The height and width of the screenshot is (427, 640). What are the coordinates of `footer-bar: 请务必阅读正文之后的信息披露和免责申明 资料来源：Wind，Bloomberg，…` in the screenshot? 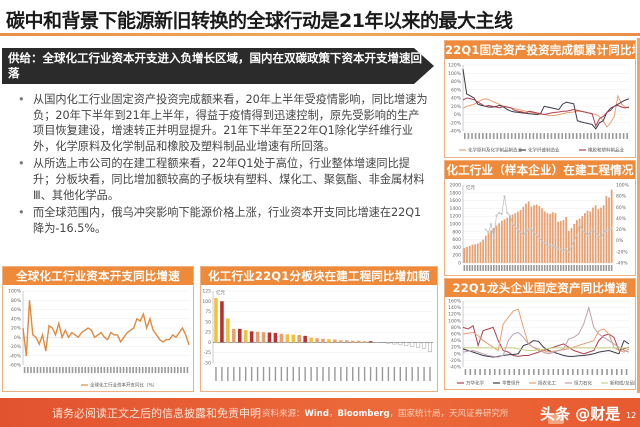 It's located at (320, 412).